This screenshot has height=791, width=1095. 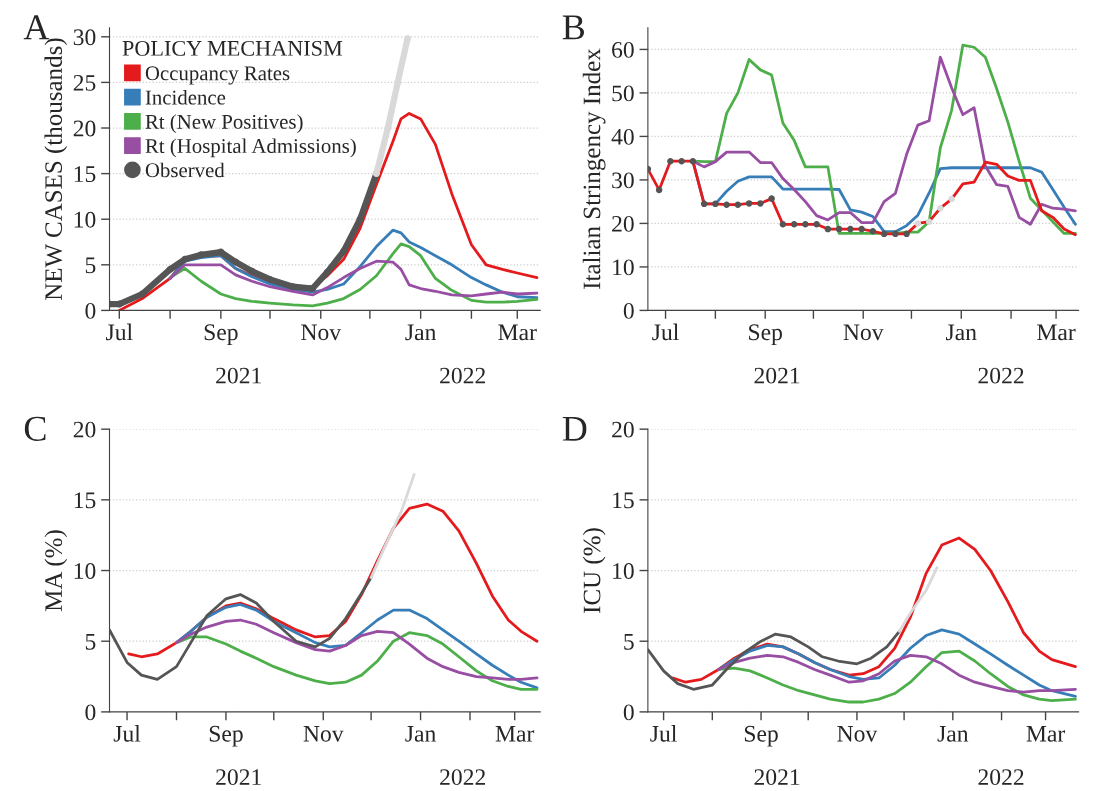 What do you see at coordinates (574, 428) in the screenshot?
I see `chart-title: D` at bounding box center [574, 428].